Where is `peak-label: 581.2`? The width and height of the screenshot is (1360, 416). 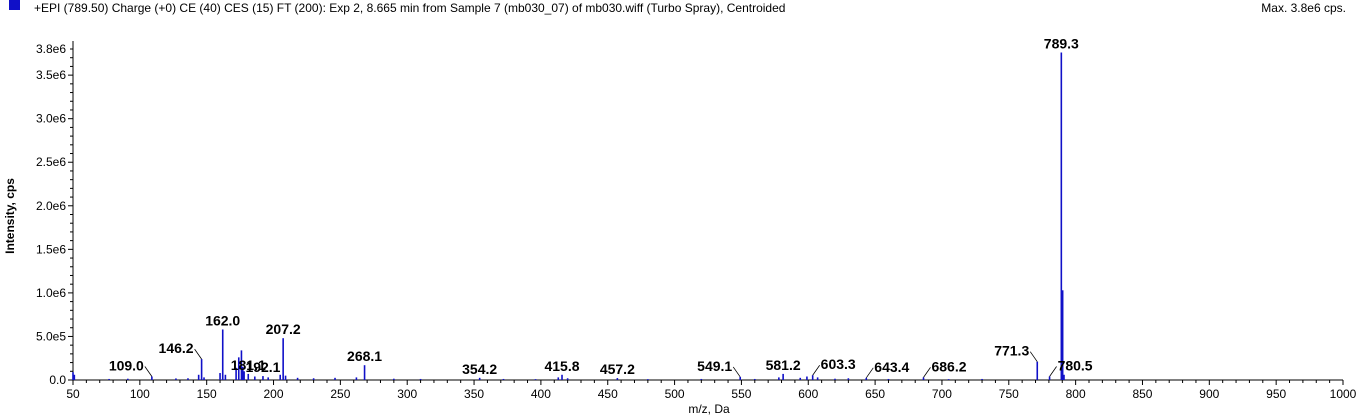
peak-label: 581.2 is located at coordinates (783, 365).